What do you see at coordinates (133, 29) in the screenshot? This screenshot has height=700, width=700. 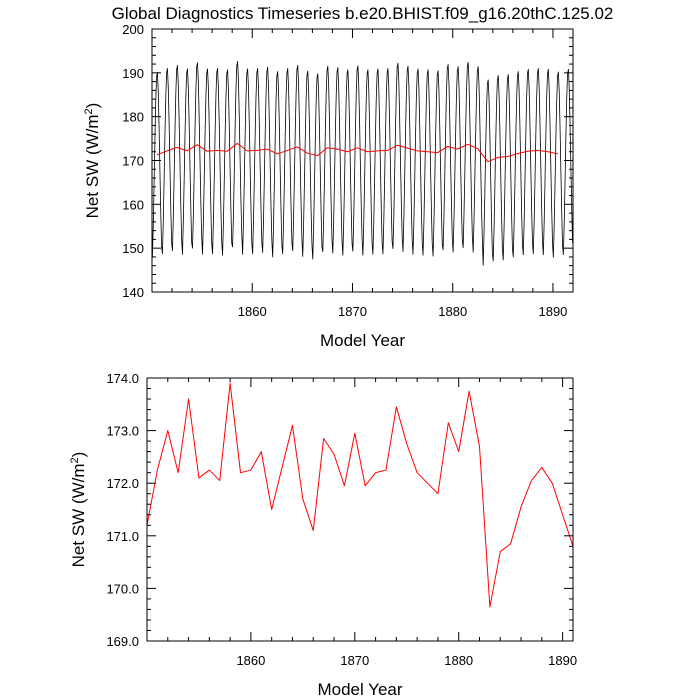 I see `y-tick-label: 200` at bounding box center [133, 29].